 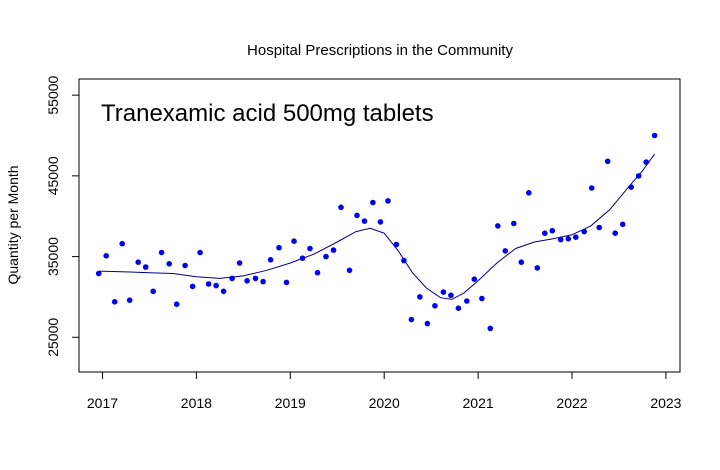 I want to click on y-axis: 25000 35000 45000 55000, so click(x=62, y=216).